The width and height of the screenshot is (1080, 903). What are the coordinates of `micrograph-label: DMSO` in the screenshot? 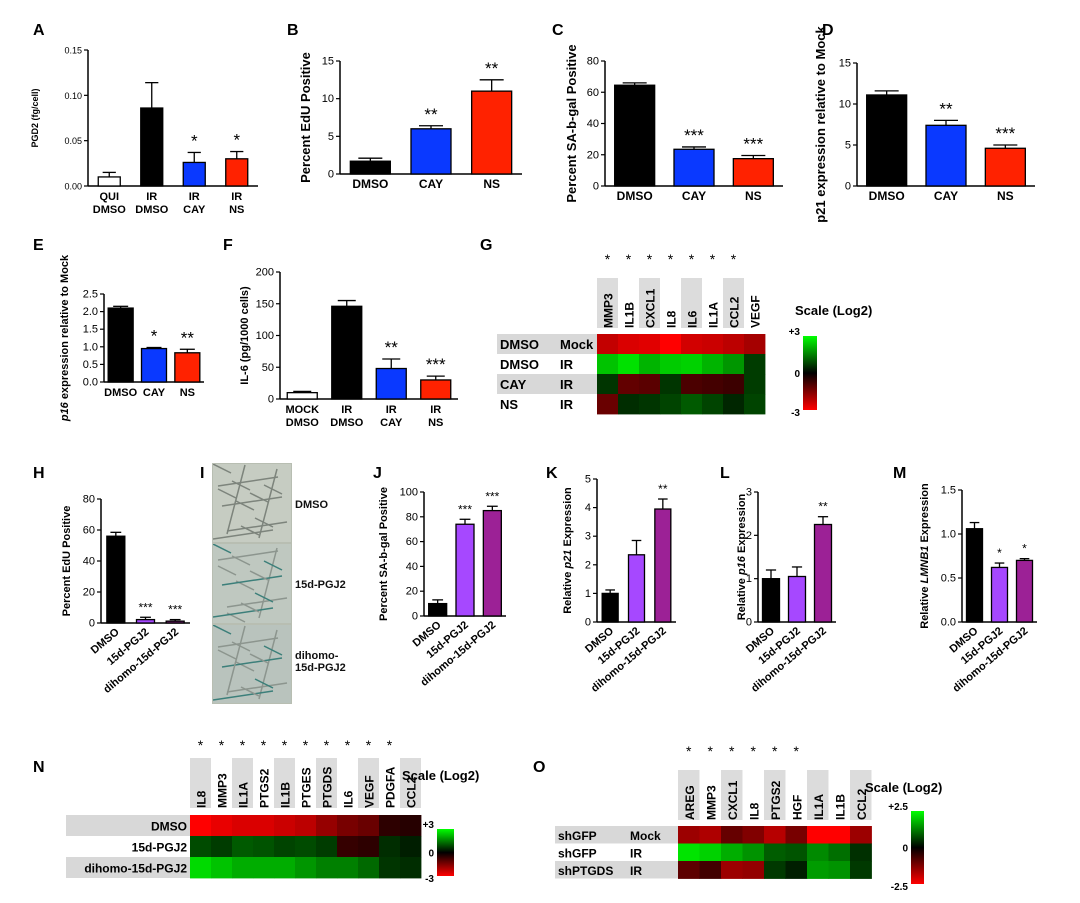 It's located at (311, 505).